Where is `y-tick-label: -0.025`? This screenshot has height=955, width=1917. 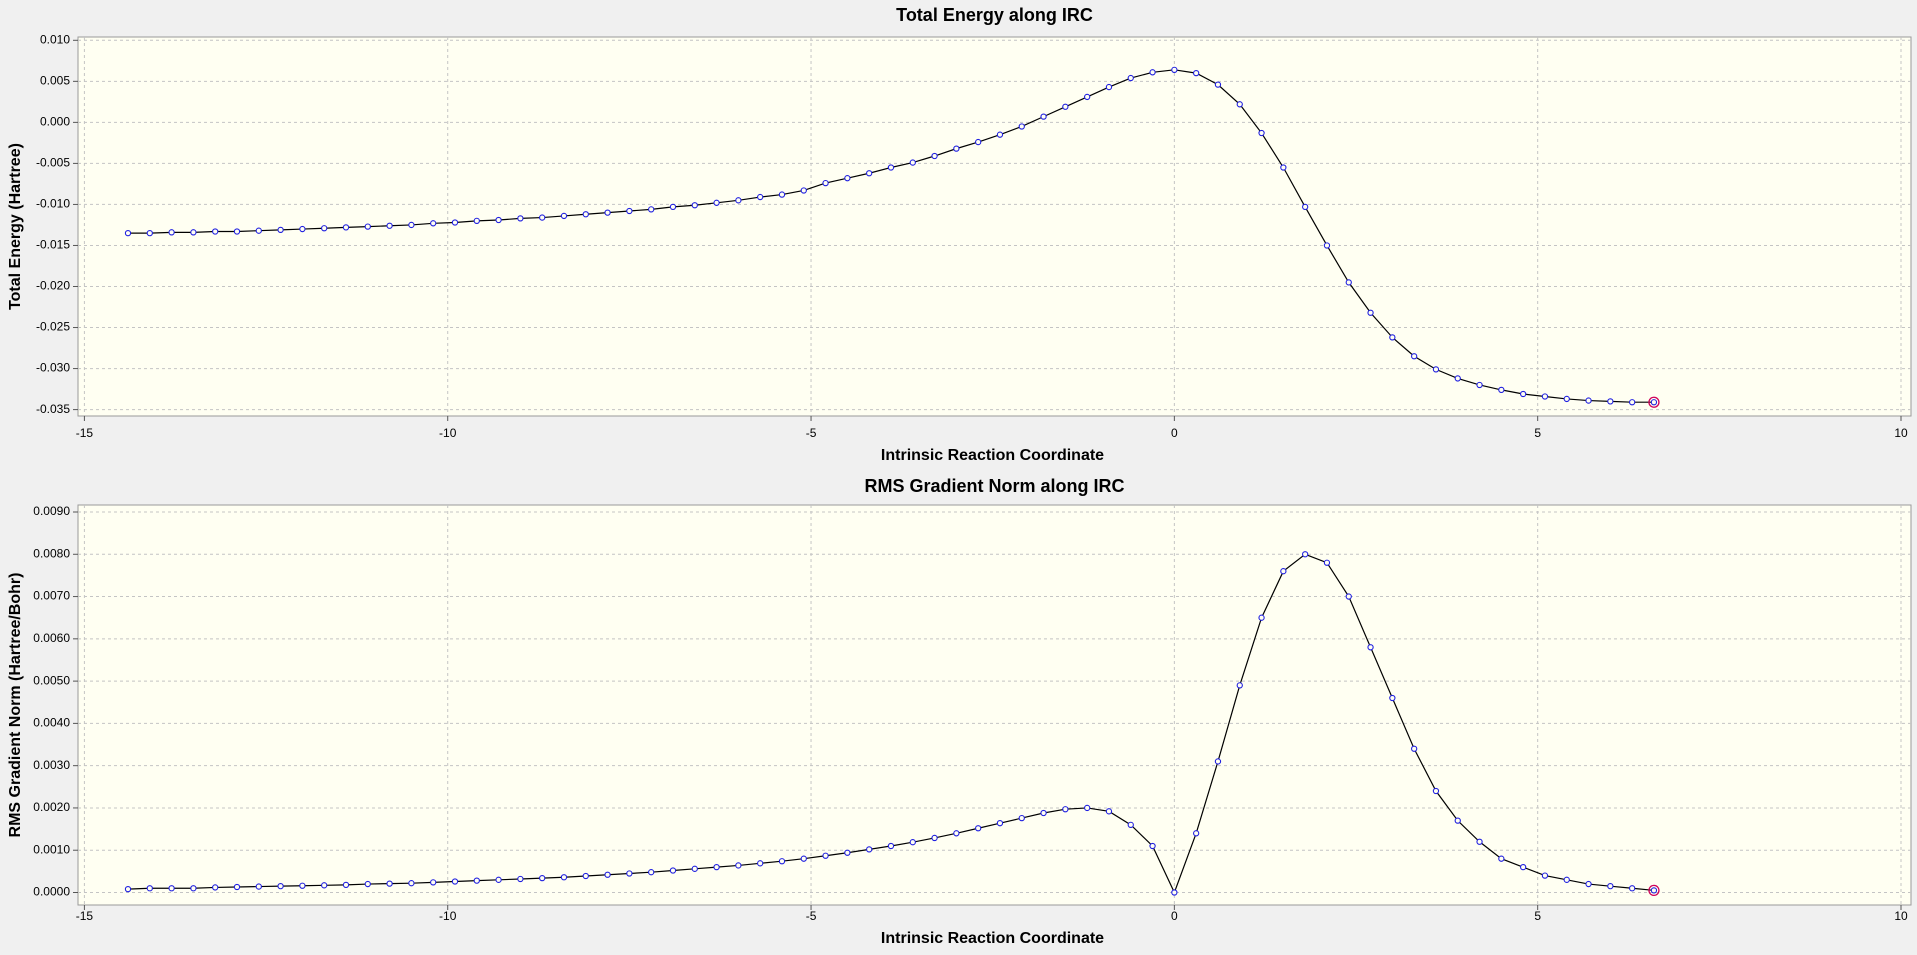 y-tick-label: -0.025 is located at coordinates (53, 327).